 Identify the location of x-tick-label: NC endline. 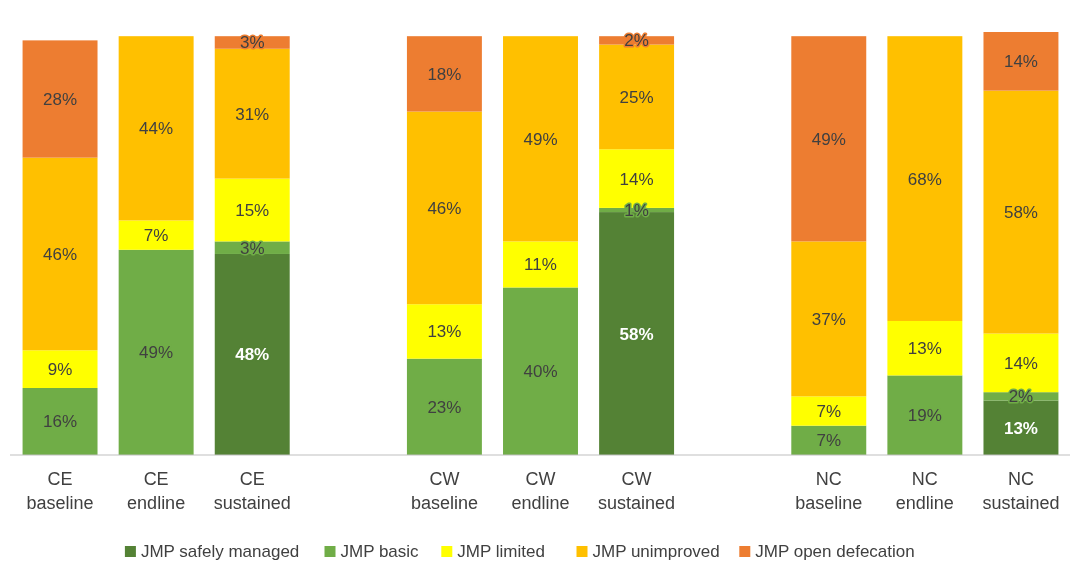
(924, 491).